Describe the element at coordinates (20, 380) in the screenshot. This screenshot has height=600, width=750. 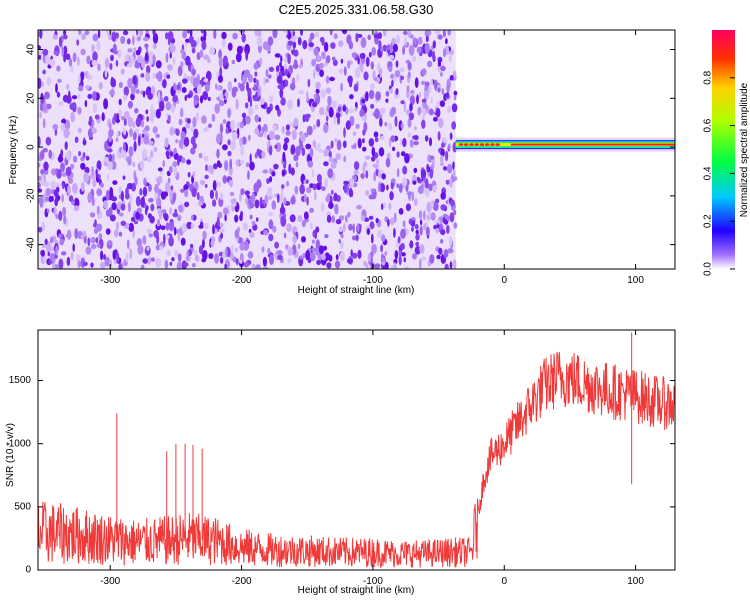
I see `y-tick-label: 1500` at that location.